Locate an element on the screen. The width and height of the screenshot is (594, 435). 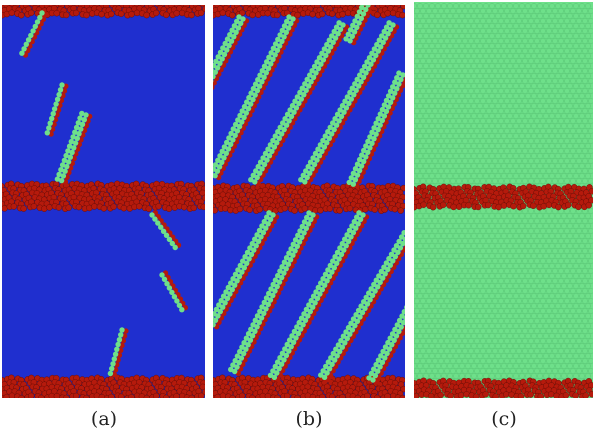
caption-b: (b) is located at coordinates (309, 419).